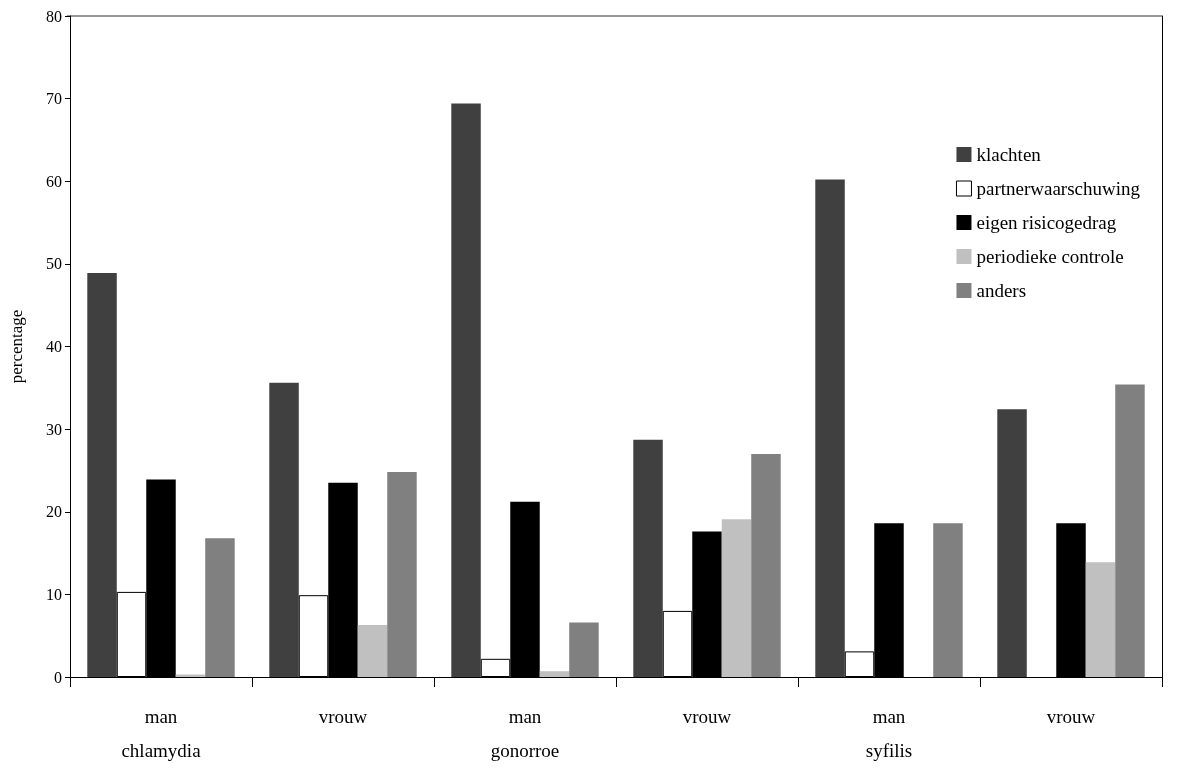 The width and height of the screenshot is (1177, 774). What do you see at coordinates (54, 512) in the screenshot?
I see `y-tick-label: 20` at bounding box center [54, 512].